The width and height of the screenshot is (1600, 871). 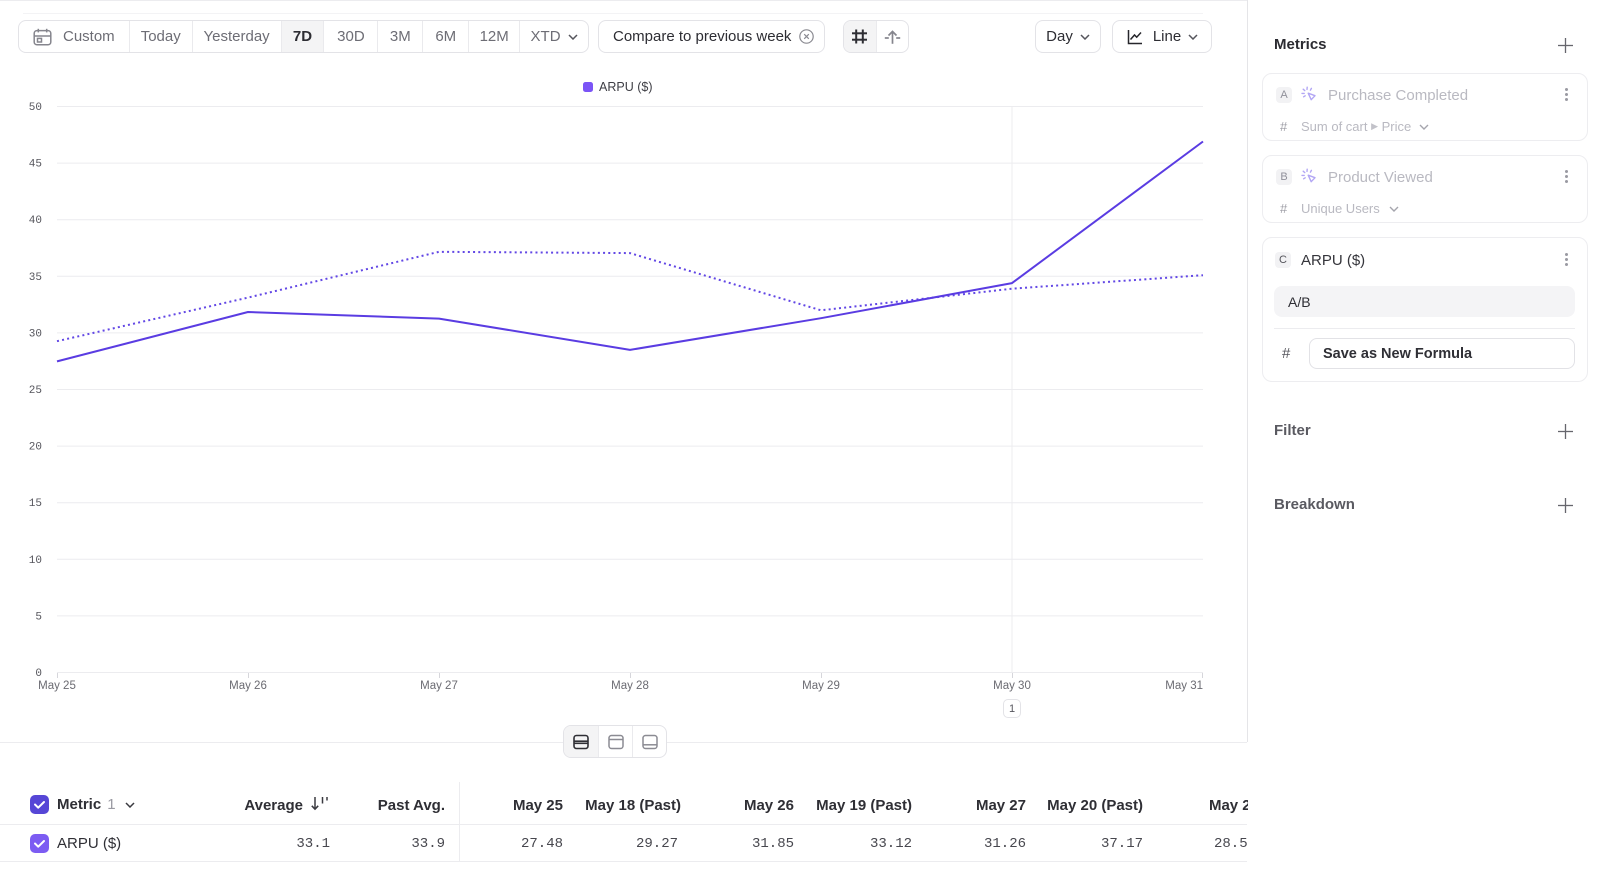 I want to click on svg-text: May 25, so click(x=57, y=686).